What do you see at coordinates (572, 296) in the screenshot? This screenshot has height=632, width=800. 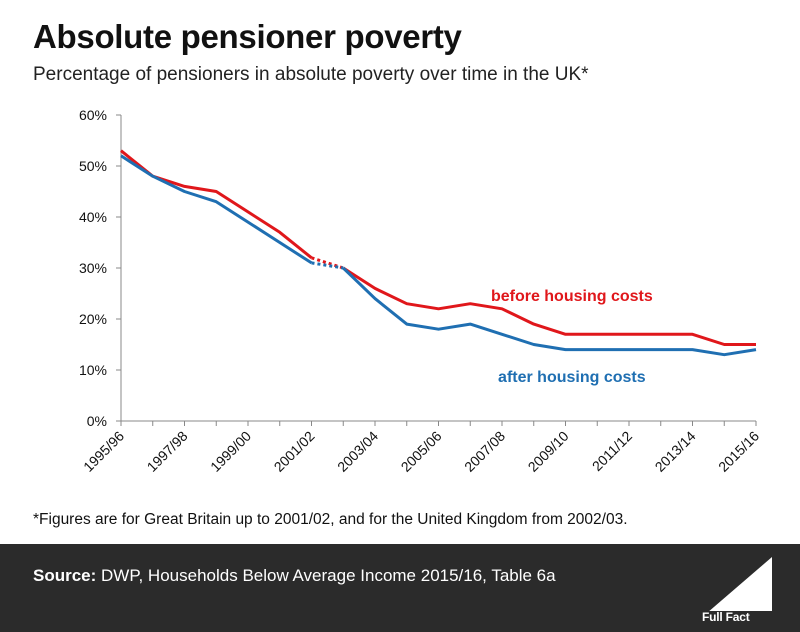 I see `series-label-0: before housing costs` at bounding box center [572, 296].